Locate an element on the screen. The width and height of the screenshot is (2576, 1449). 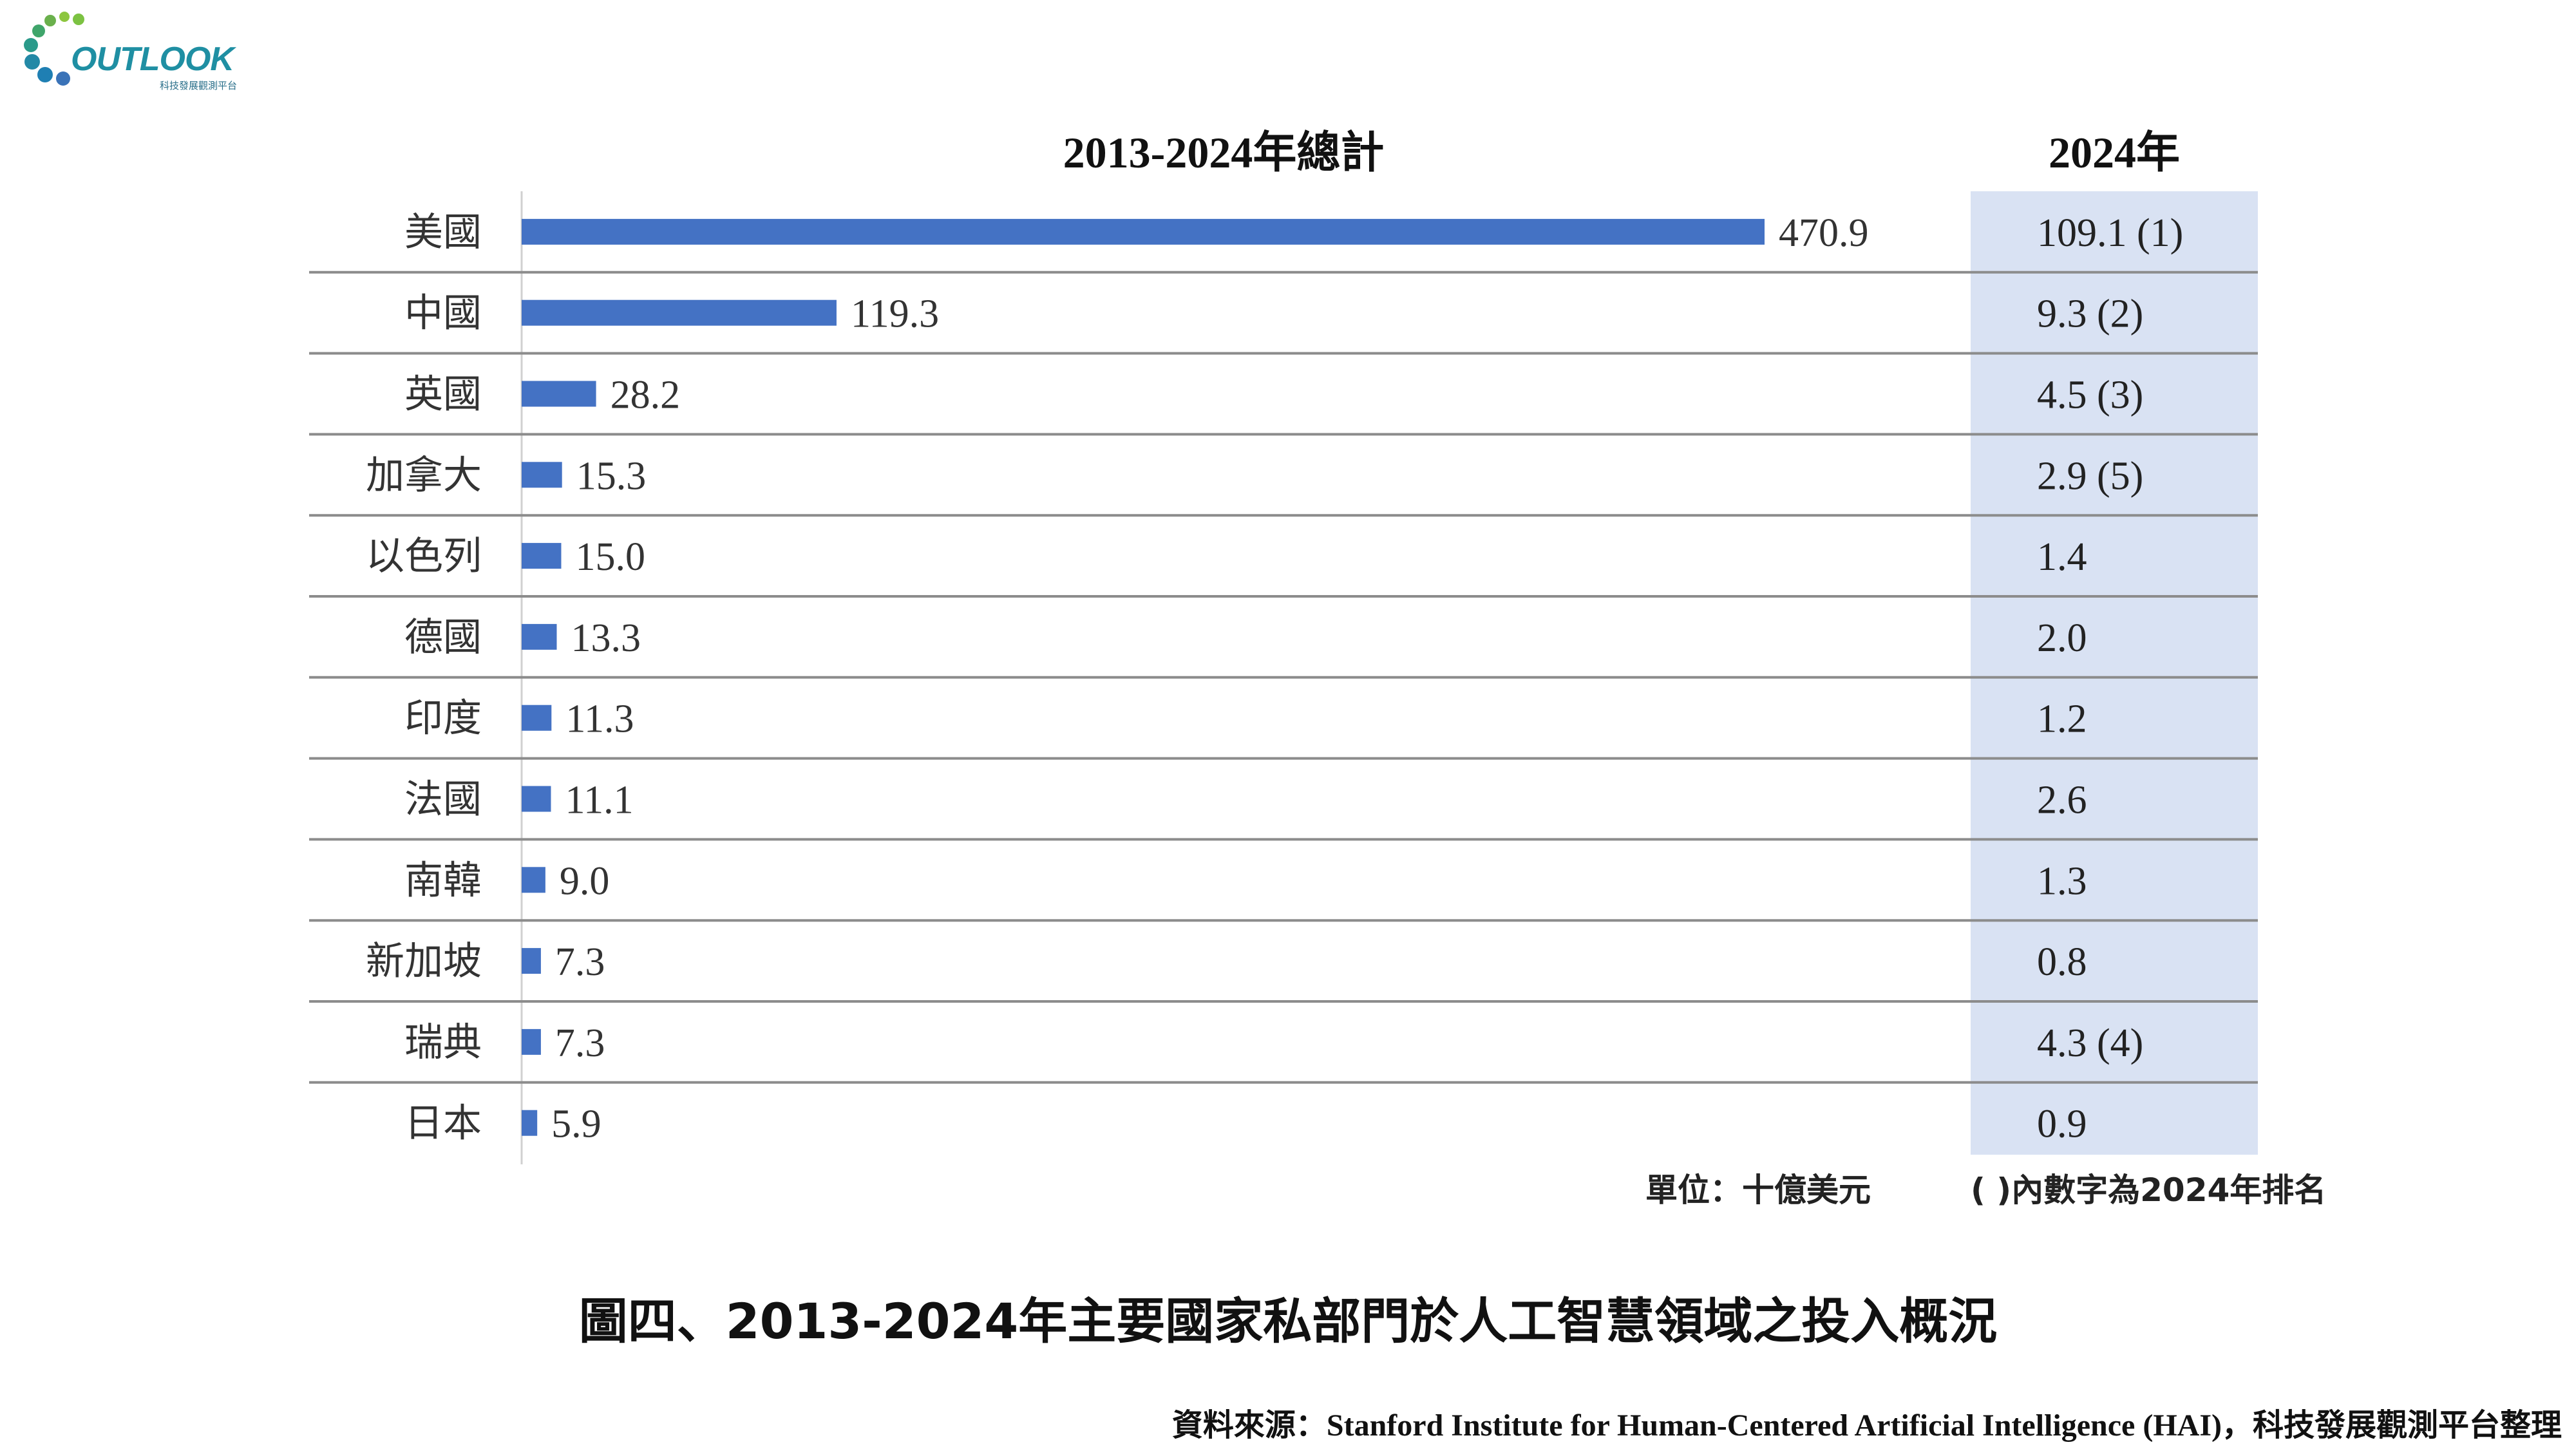
logo-subtitle: 科技發展觀測平台 is located at coordinates (199, 85).